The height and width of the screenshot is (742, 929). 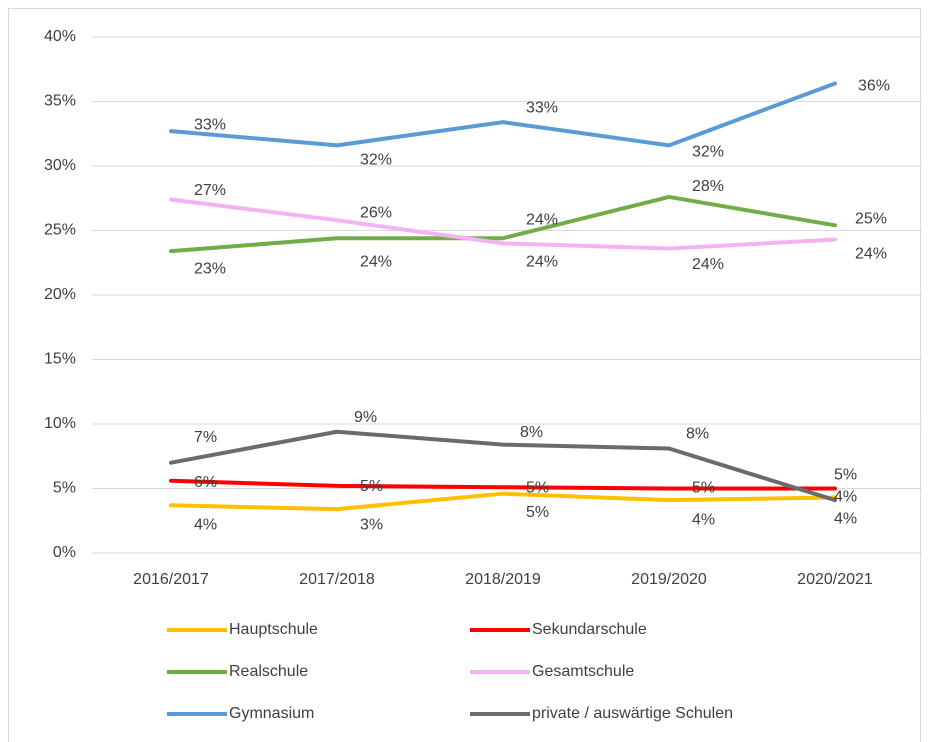 What do you see at coordinates (337, 579) in the screenshot?
I see `x-tick-label: 2017/2018` at bounding box center [337, 579].